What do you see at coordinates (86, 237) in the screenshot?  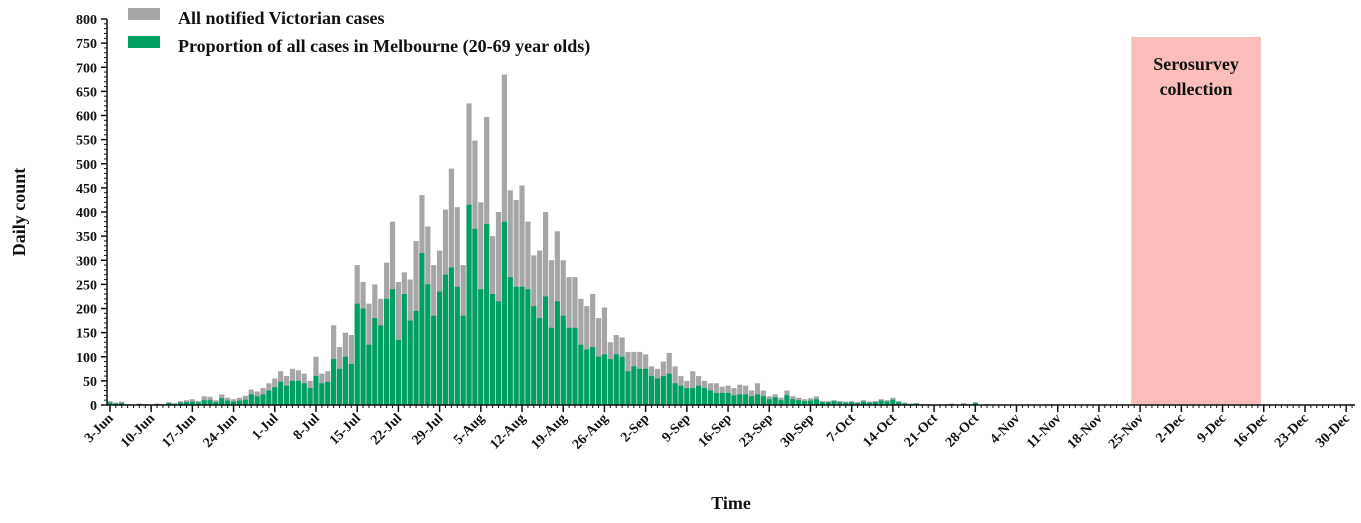 I see `y-tick-label: 350` at bounding box center [86, 237].